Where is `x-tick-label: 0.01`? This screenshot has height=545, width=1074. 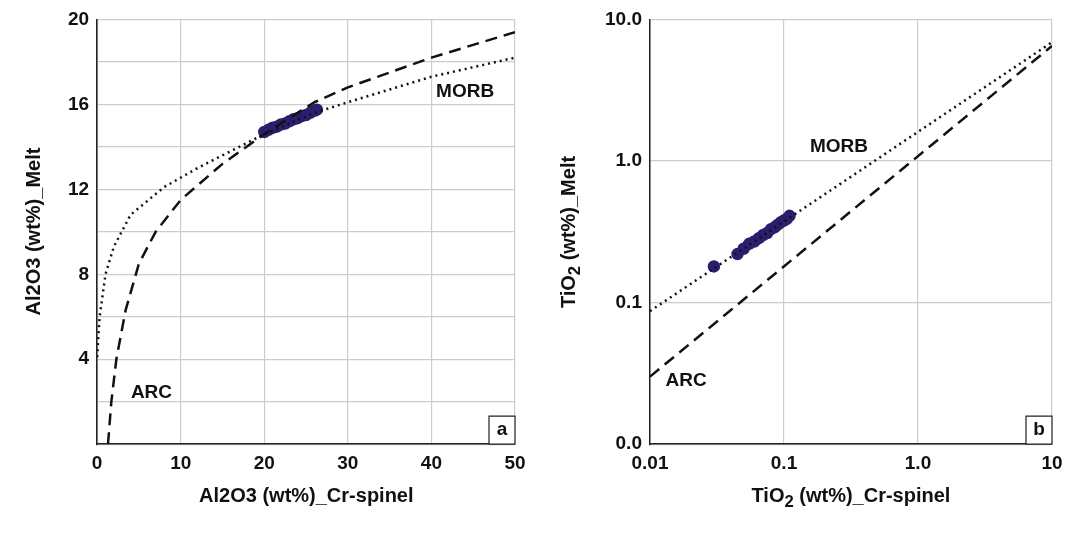
x-tick-label: 0.01 is located at coordinates (650, 462).